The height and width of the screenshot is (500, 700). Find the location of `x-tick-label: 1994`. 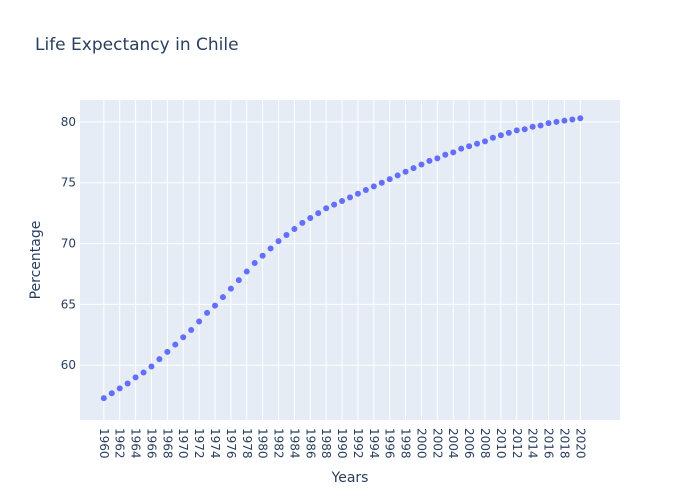

x-tick-label: 1994 is located at coordinates (374, 443).